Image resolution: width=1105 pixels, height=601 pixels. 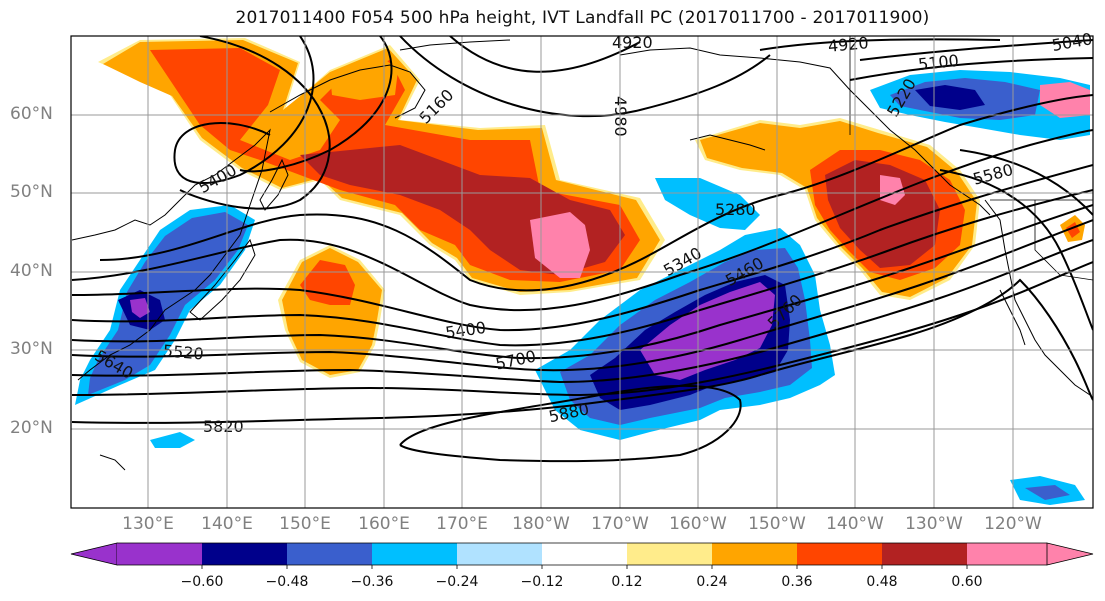 I want to click on contour-5700-east, so click(x=1026, y=182).